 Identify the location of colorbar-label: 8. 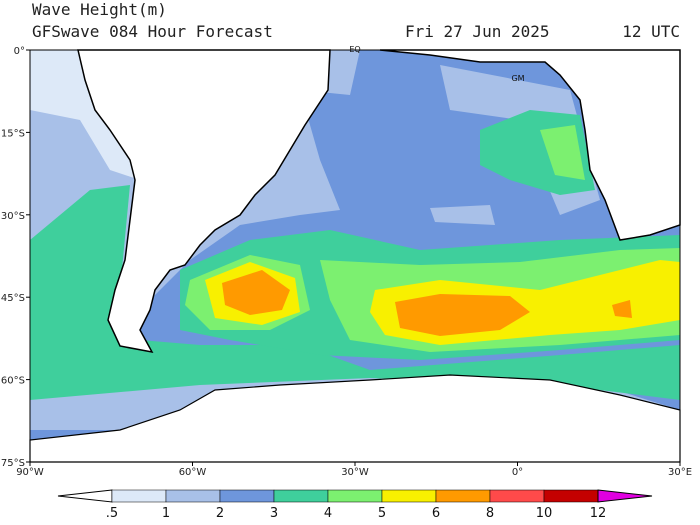
(490, 513).